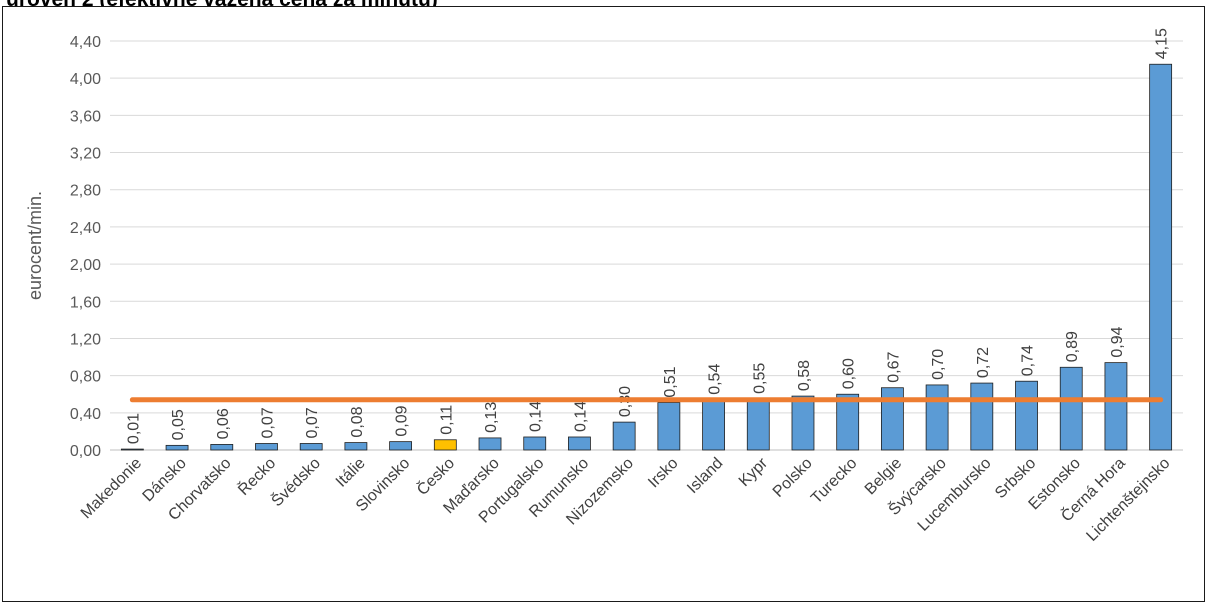 This screenshot has width=1208, height=605. I want to click on bar-Polsko, so click(803, 423).